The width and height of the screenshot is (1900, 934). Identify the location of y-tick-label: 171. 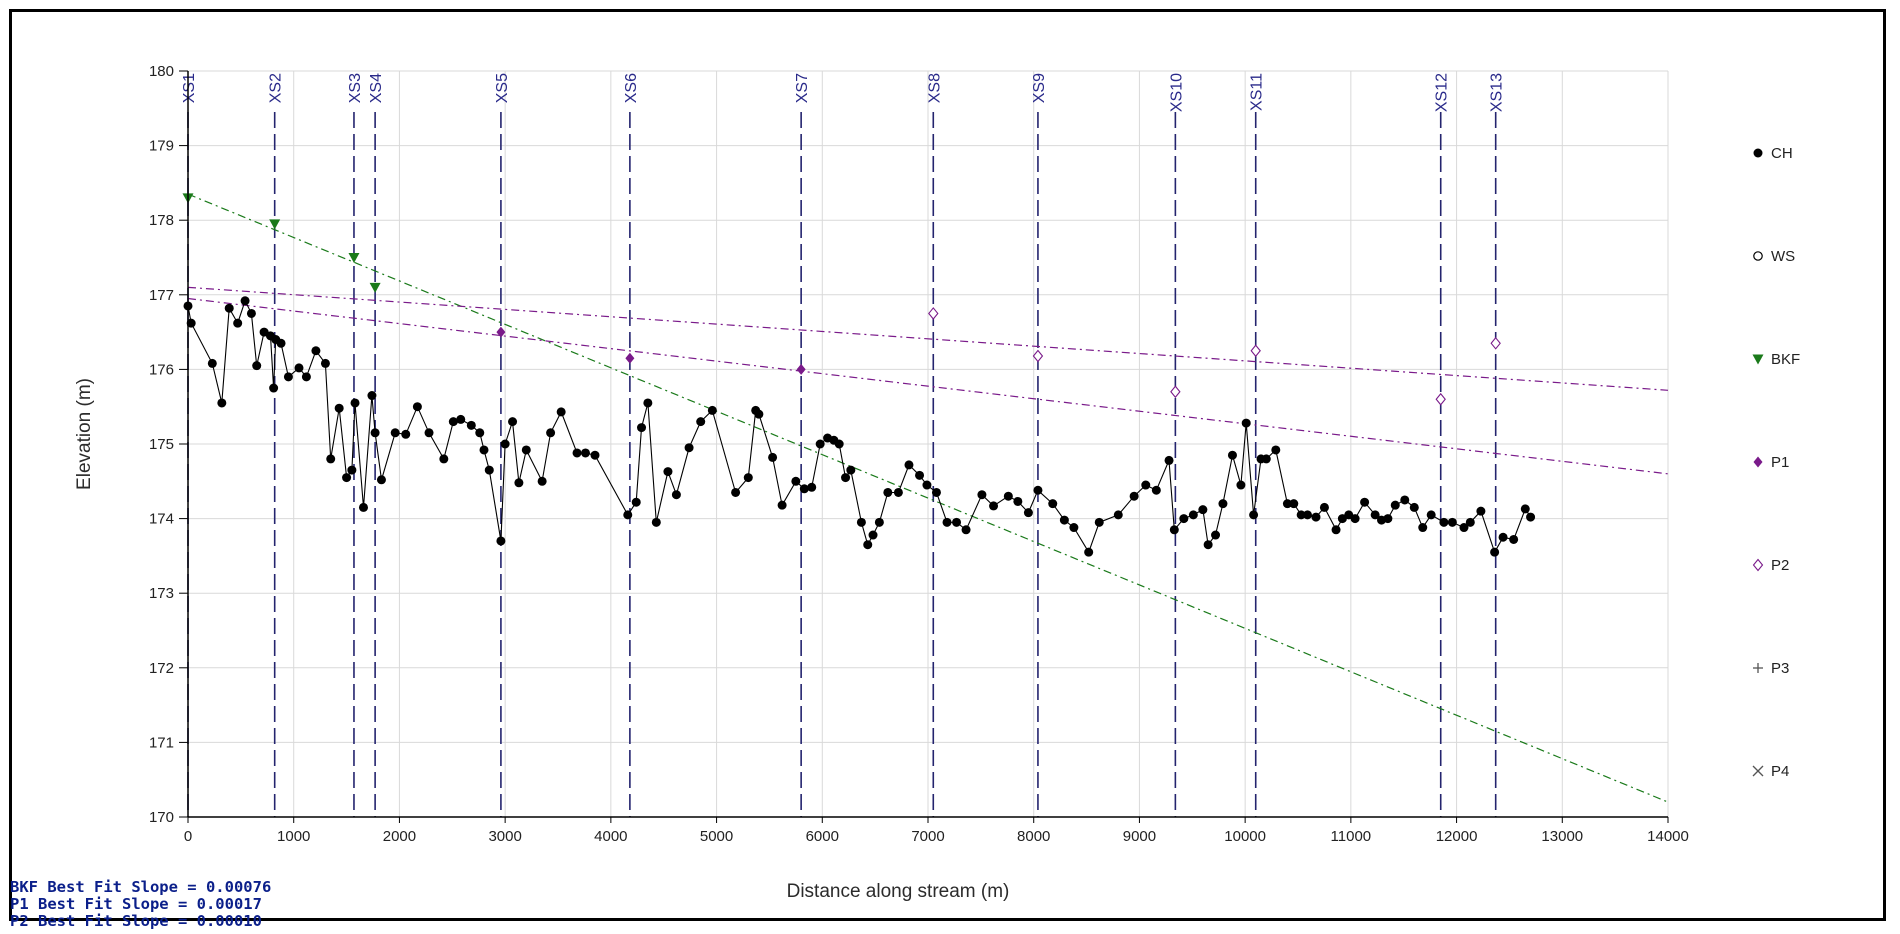
(161, 742).